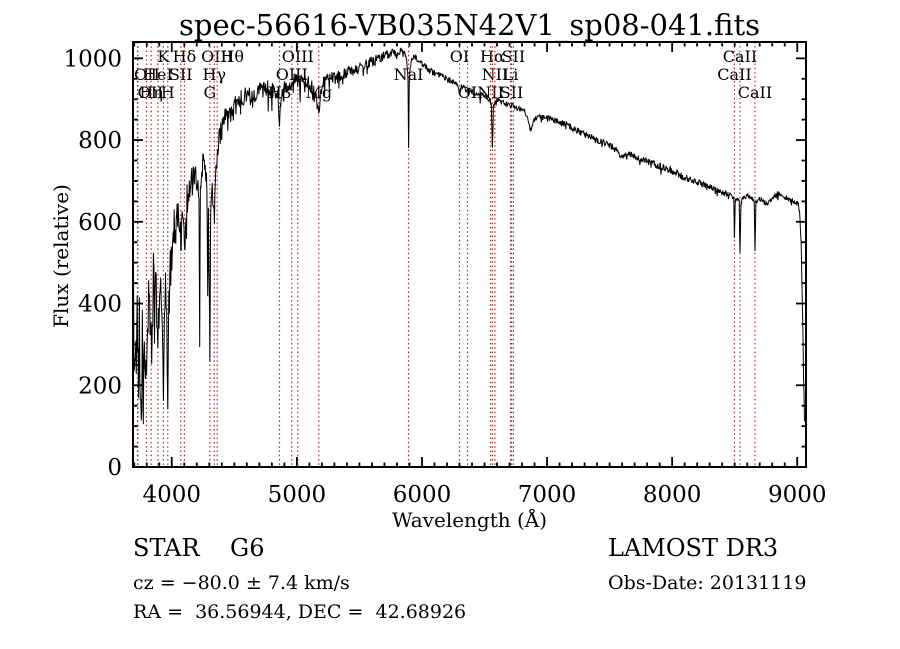 The height and width of the screenshot is (649, 900). I want to click on y-tick-label: 0, so click(114, 468).